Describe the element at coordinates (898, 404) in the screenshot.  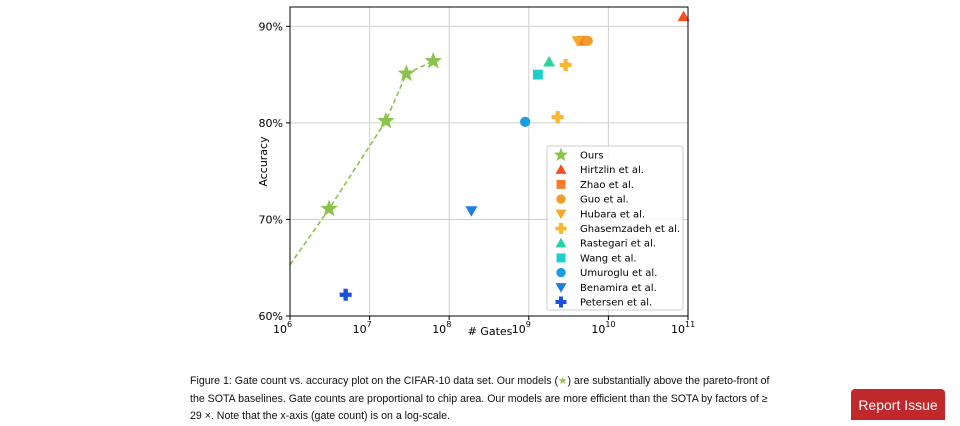
I see `report-issue-button: Report Issue` at that location.